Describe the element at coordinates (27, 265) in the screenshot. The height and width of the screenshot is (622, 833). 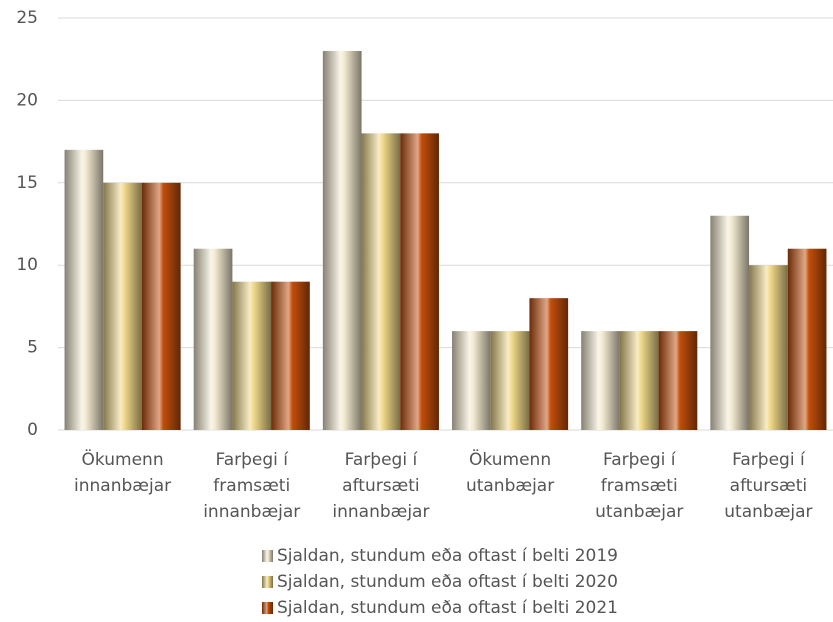
I see `y-tick-label: 10` at that location.